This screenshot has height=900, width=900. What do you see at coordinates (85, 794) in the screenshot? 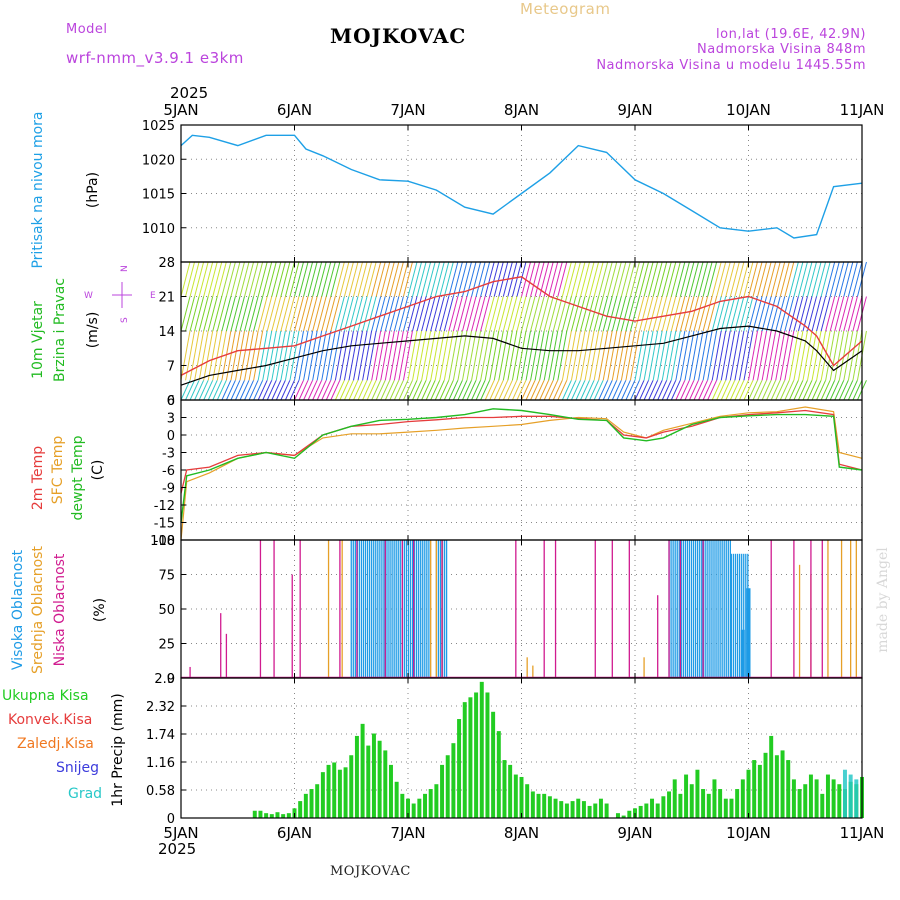
I see `precip-graupel-label: Grad` at bounding box center [85, 794].